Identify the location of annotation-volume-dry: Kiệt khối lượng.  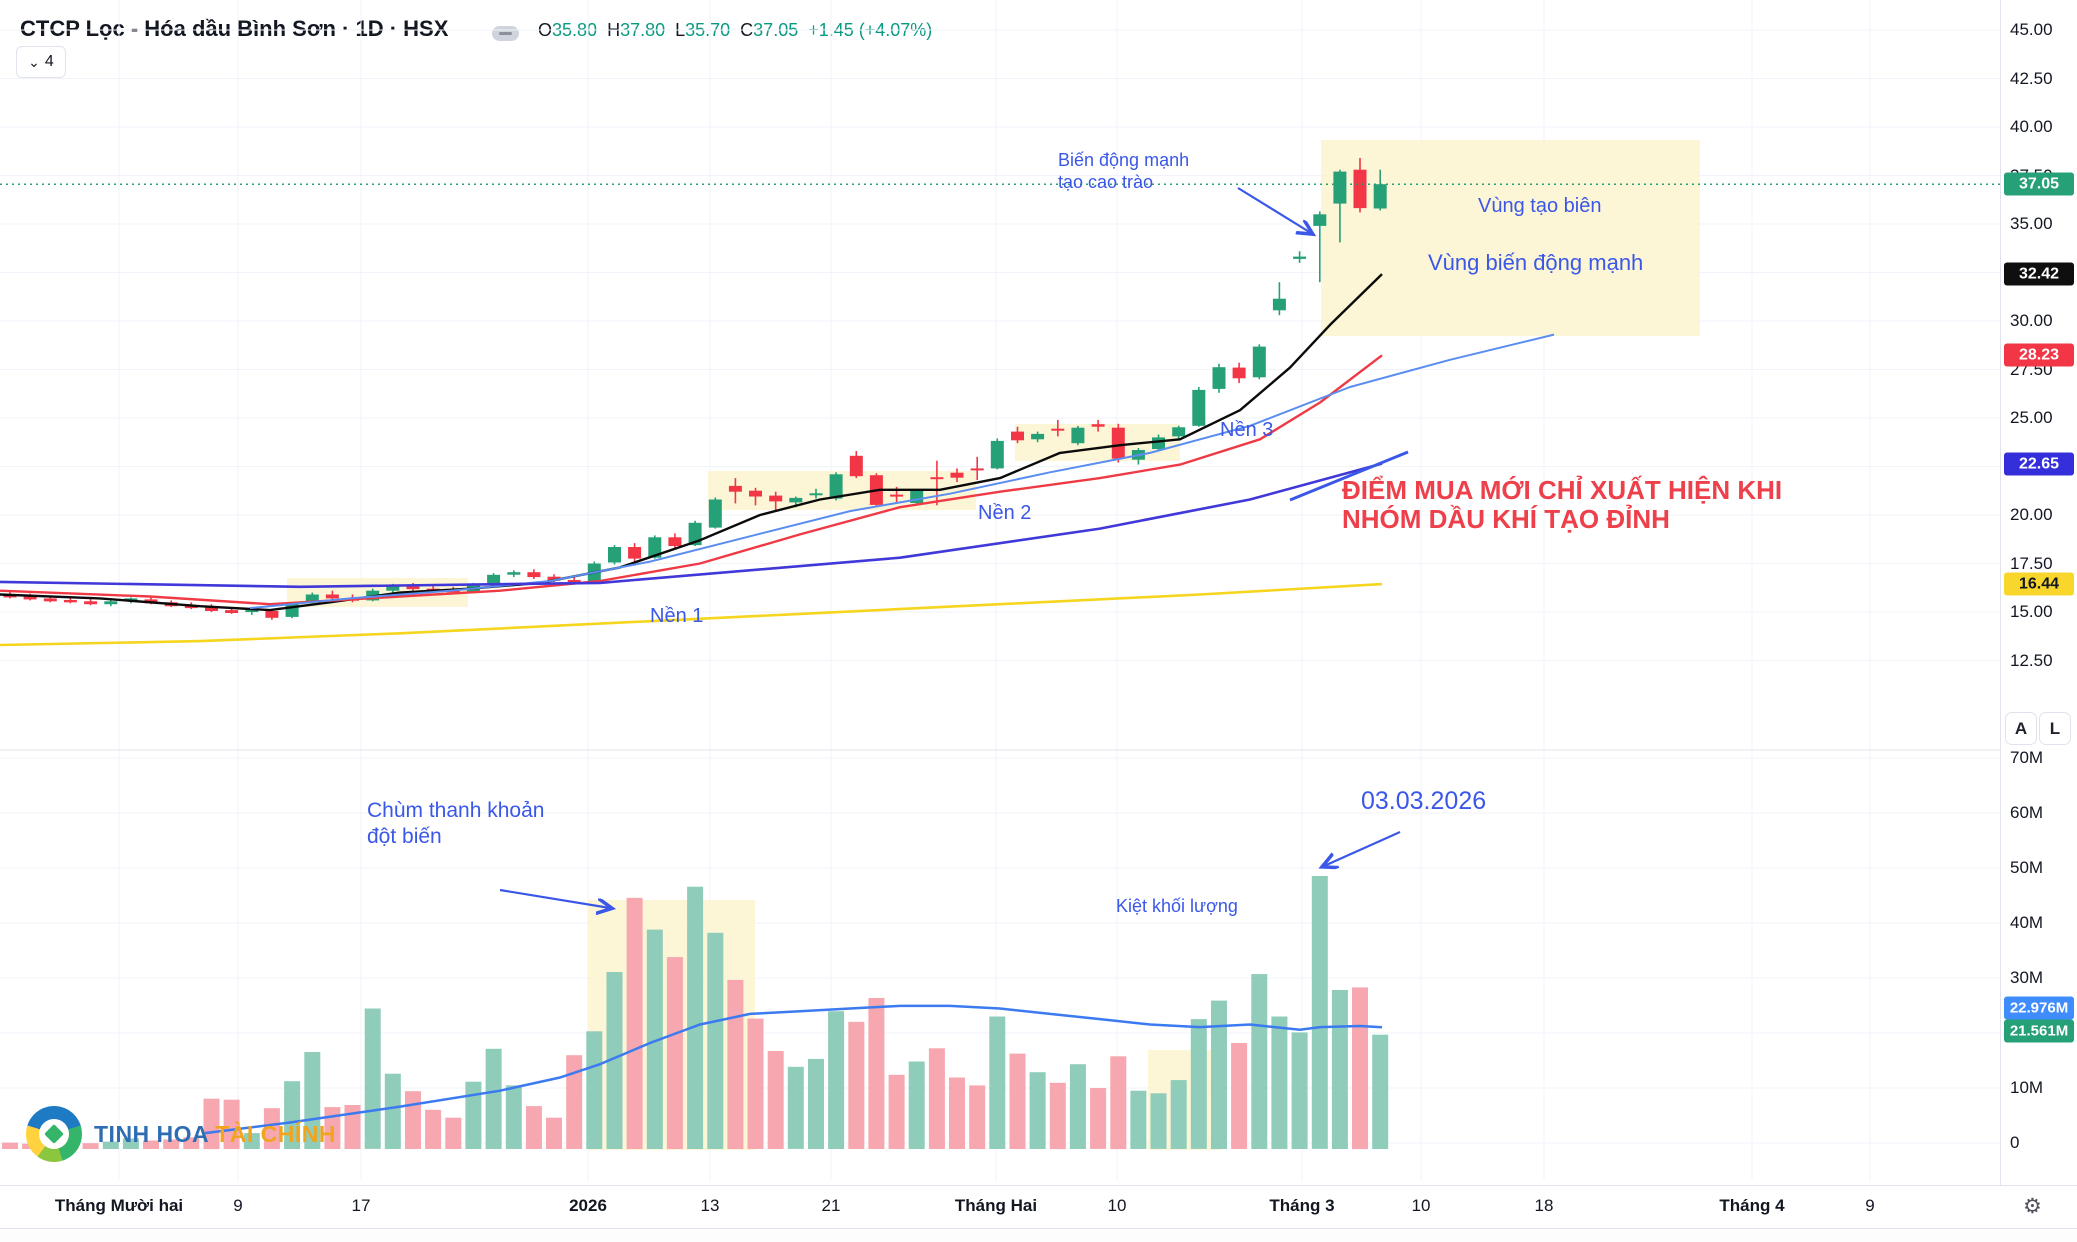
(1177, 906).